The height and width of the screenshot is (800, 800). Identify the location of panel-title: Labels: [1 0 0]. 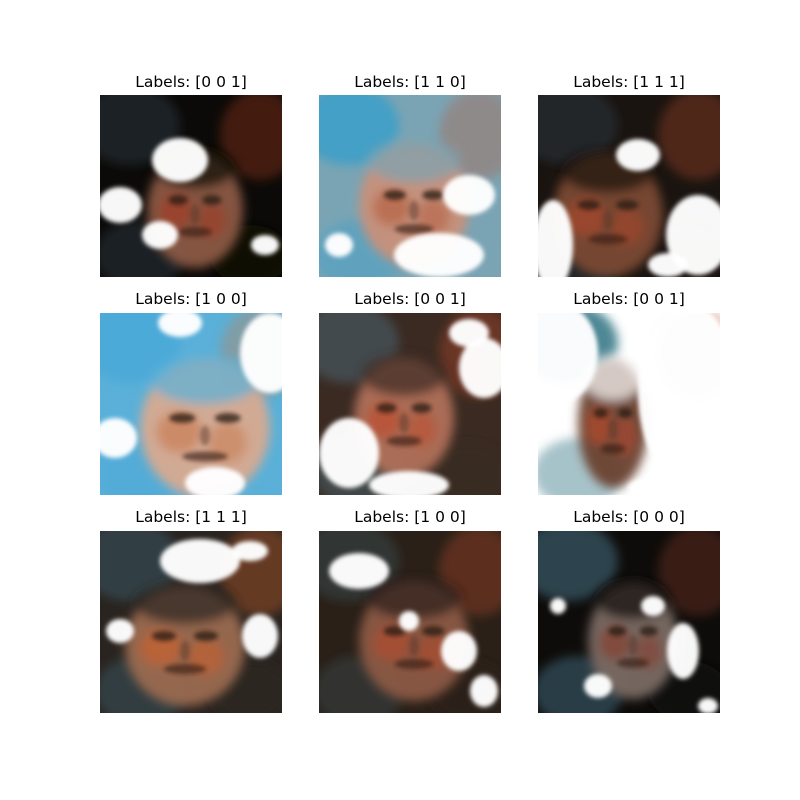
(410, 517).